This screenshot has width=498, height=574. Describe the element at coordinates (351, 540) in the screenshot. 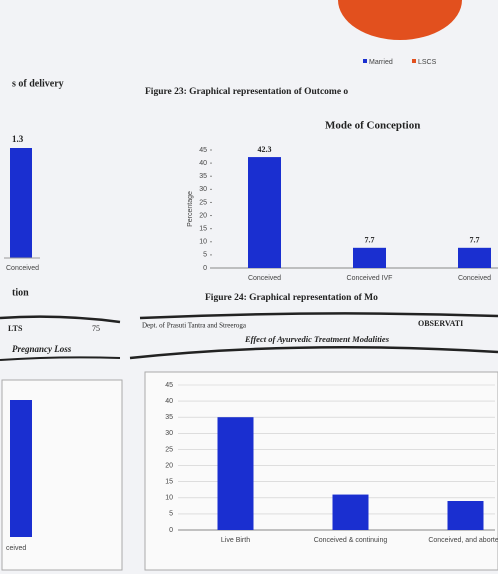

I see `x-tick-label: Conceived & continuing` at that location.